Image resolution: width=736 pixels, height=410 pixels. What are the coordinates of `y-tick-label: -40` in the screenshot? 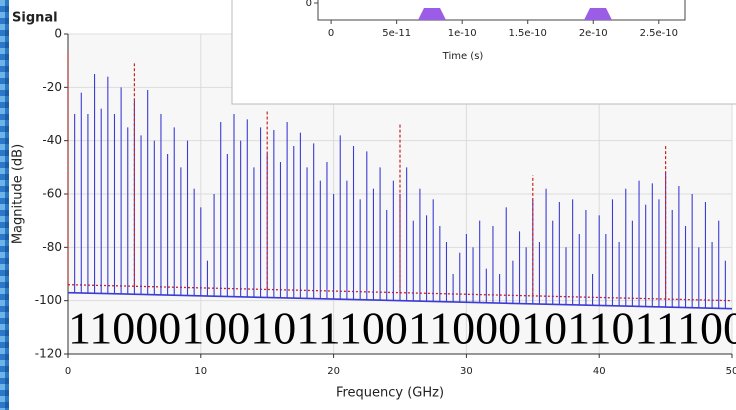 It's located at (52, 140).